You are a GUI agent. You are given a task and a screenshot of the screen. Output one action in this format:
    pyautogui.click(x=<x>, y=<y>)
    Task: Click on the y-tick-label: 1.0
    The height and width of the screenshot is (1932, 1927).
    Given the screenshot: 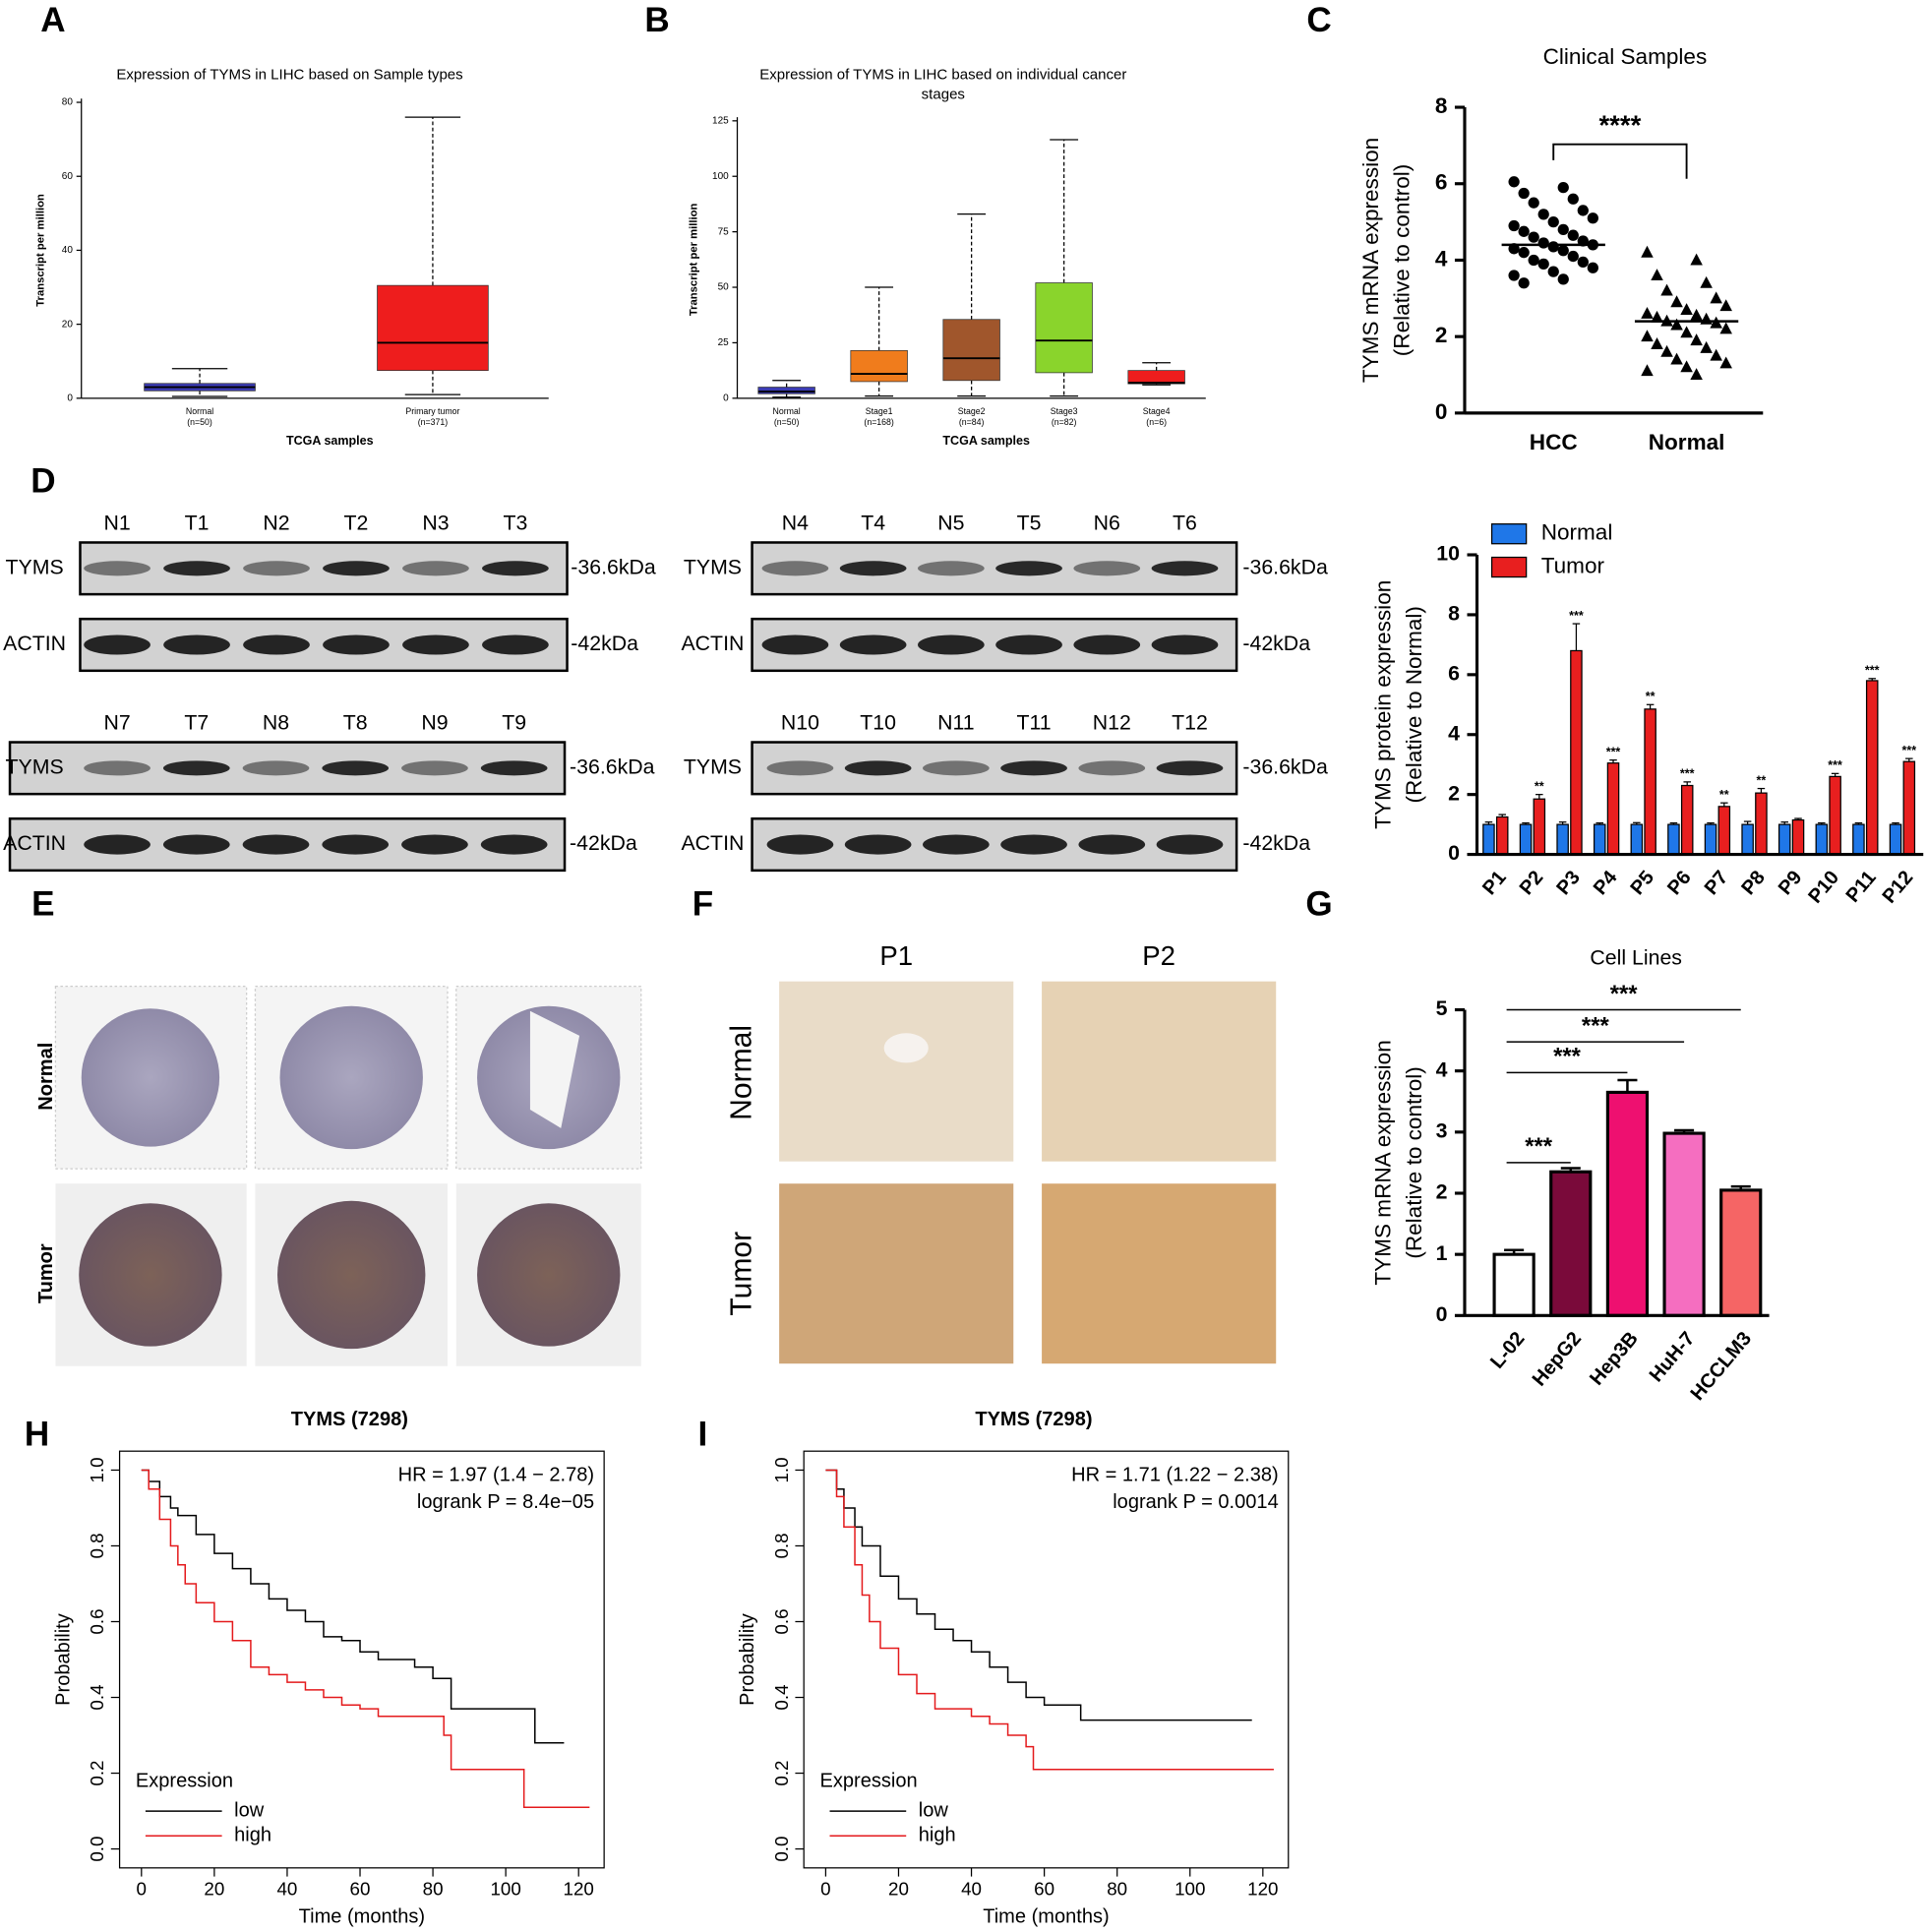 What is the action you would take?
    pyautogui.click(x=97, y=1469)
    